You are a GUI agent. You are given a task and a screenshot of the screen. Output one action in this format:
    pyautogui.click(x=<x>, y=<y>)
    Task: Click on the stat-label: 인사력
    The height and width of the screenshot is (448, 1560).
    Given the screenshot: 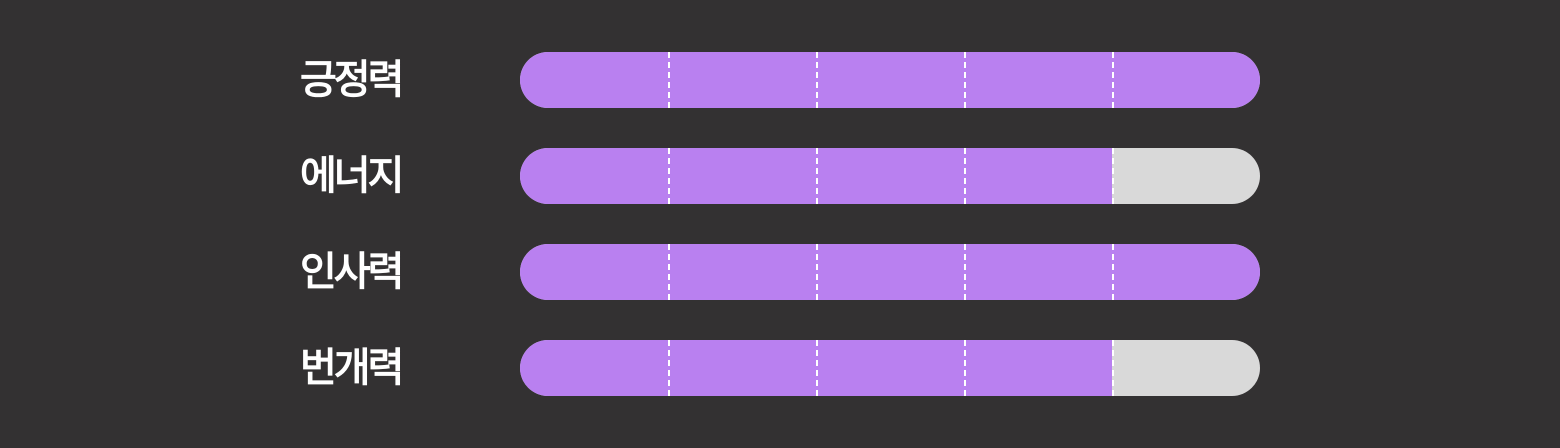 What is the action you would take?
    pyautogui.click(x=352, y=272)
    